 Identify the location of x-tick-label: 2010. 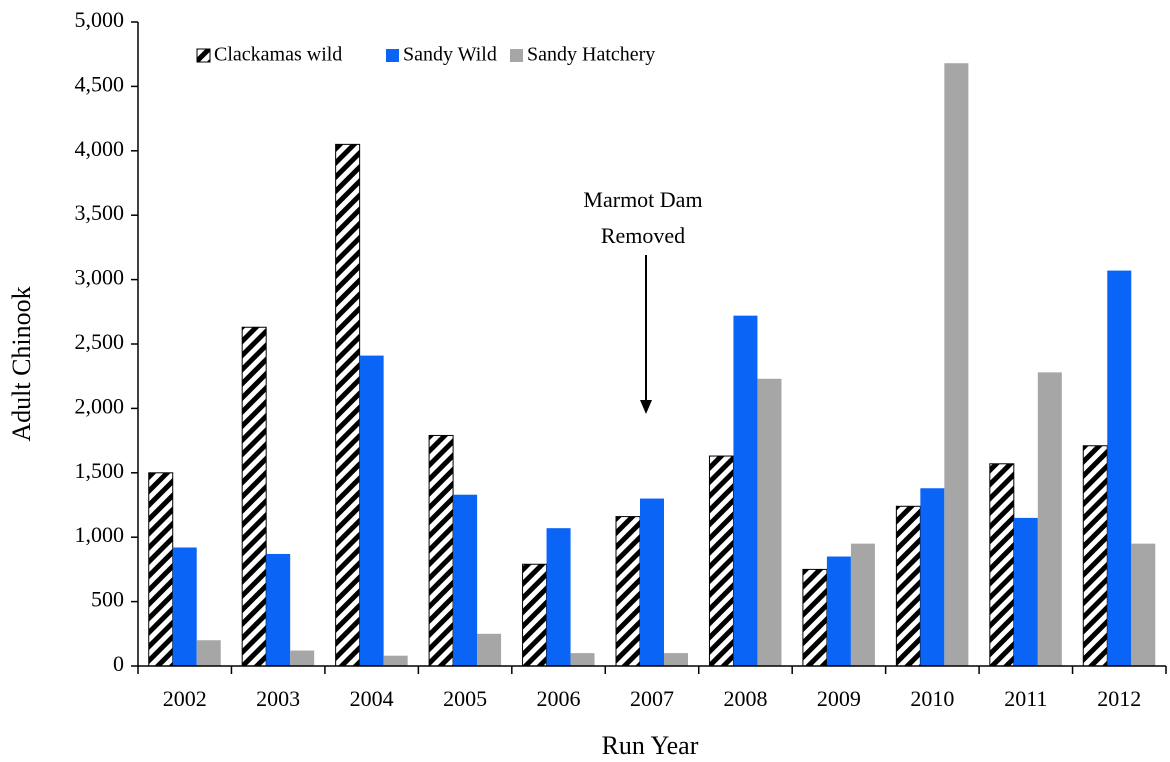
(932, 698).